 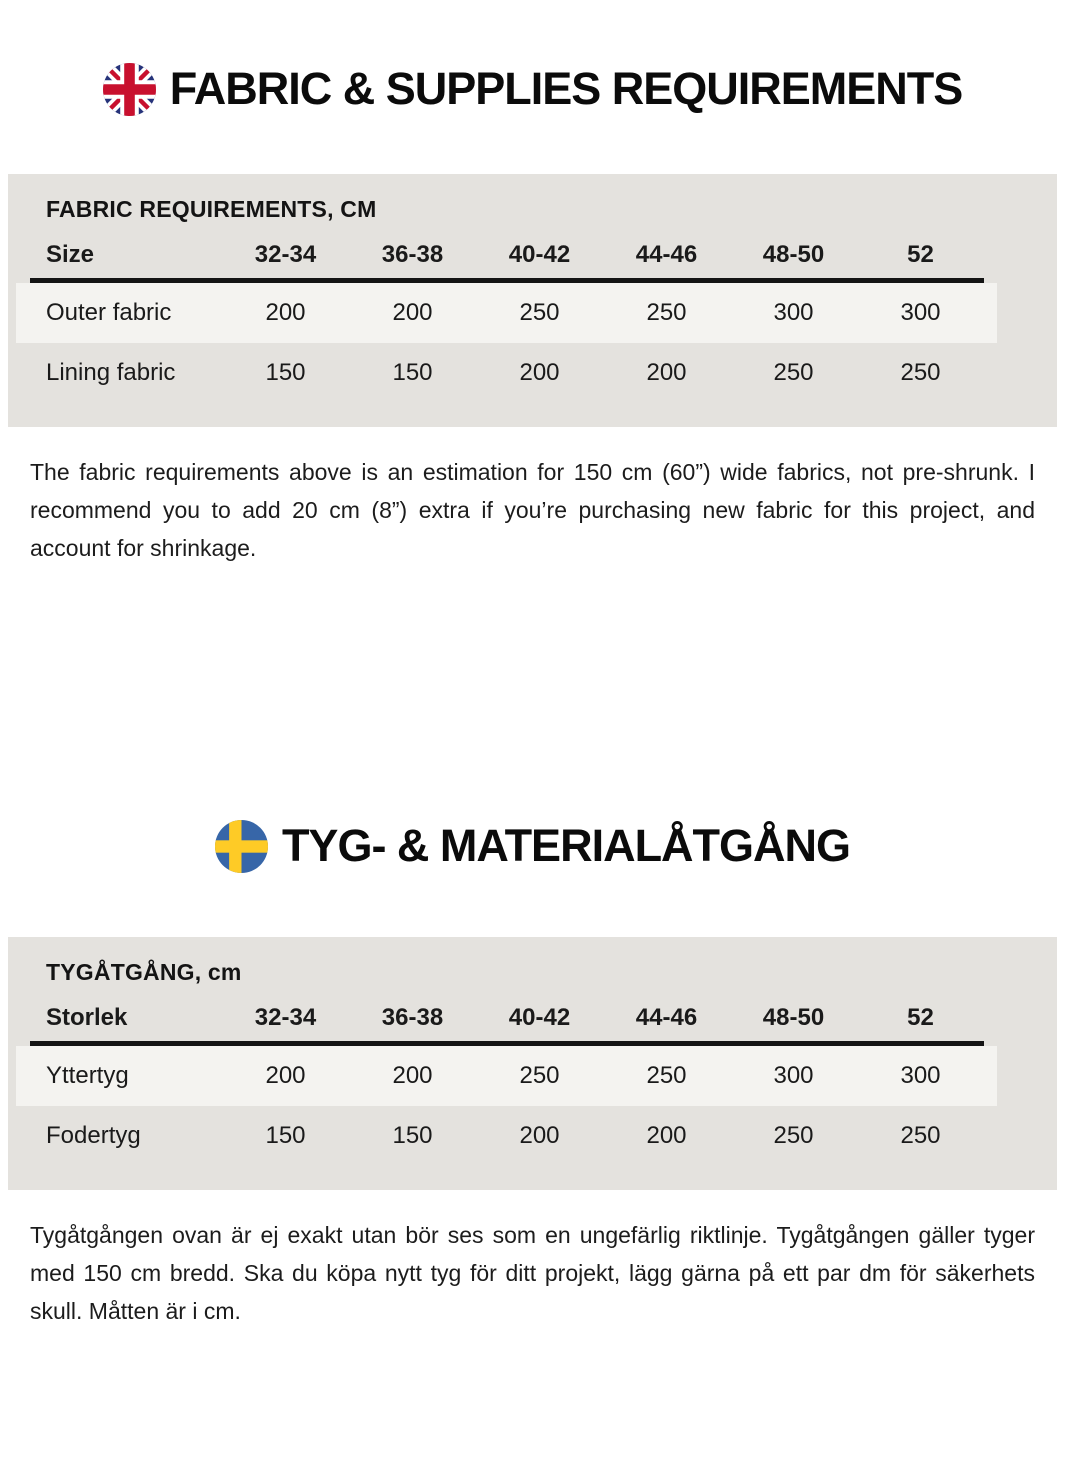 I want to click on section-heading-english: FABRIC & SUPPLIES REQUIREMENTS, so click(x=566, y=88).